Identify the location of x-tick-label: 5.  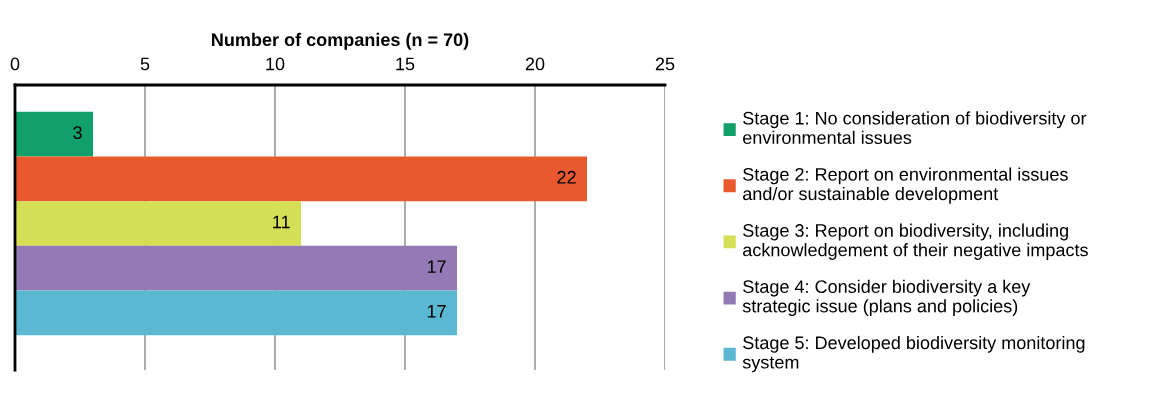
(145, 64).